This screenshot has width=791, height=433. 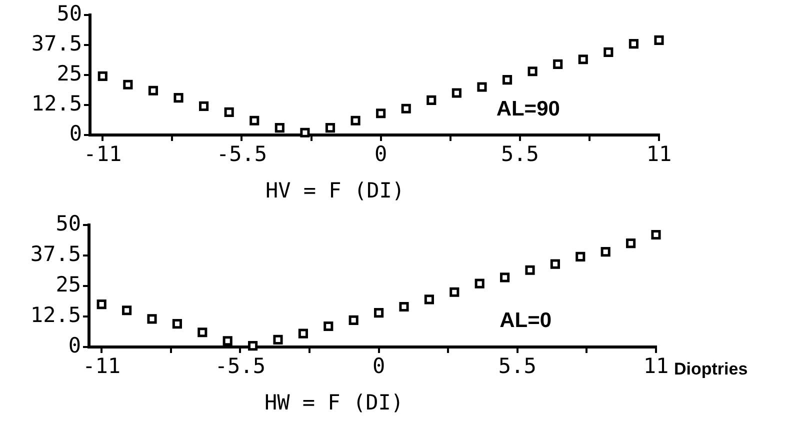 I want to click on annotation: AL=0, so click(x=526, y=320).